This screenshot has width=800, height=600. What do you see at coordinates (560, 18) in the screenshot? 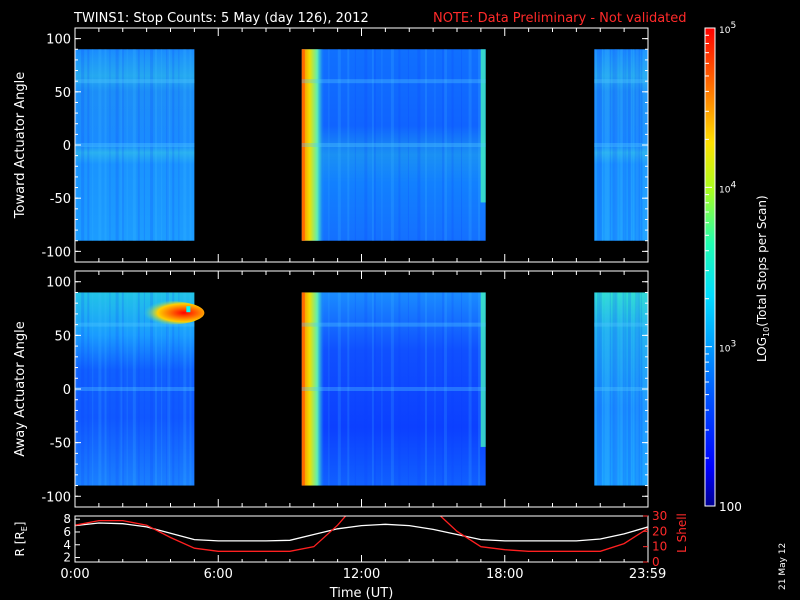
I see `preliminary-note: NOTE: Data Preliminary - Not validated` at bounding box center [560, 18].